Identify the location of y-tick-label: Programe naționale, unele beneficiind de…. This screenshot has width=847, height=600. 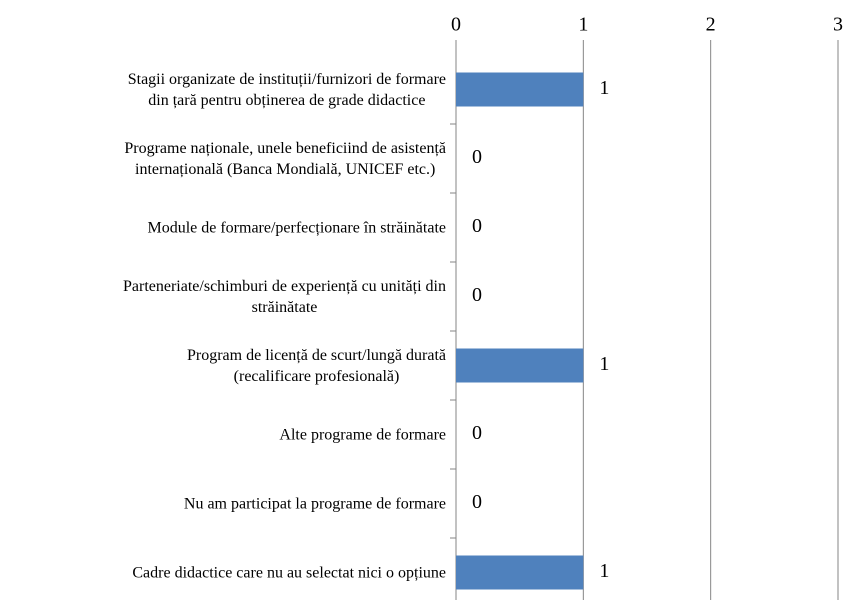
(285, 158).